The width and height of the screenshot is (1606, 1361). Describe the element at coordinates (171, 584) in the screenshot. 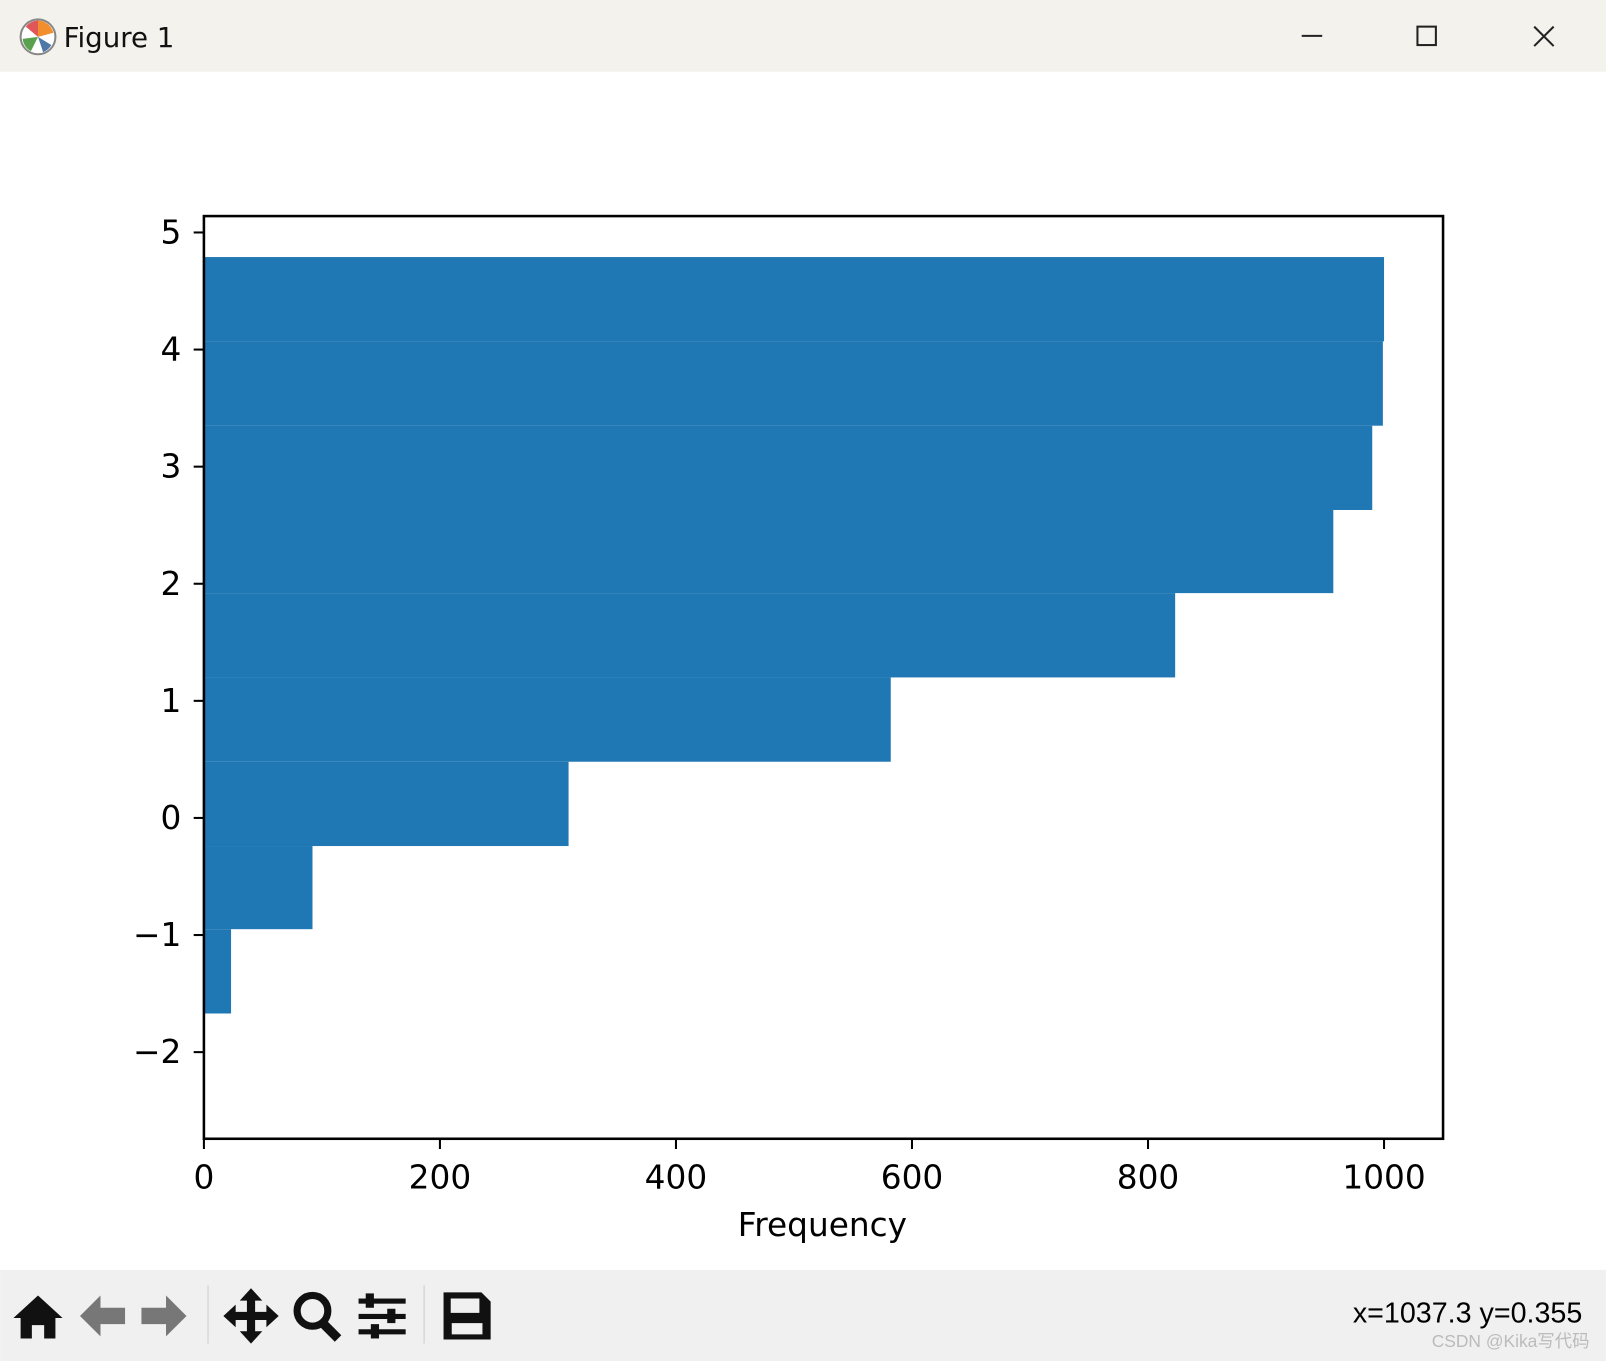

I see `y-tick-label: 2` at that location.